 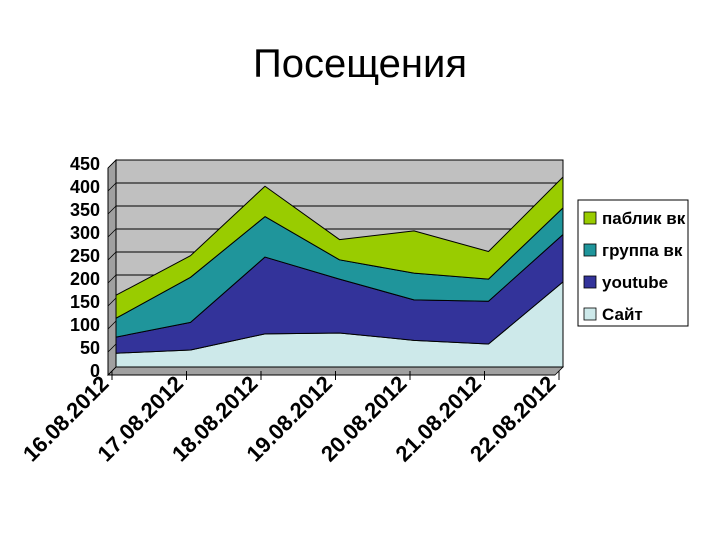 I want to click on y-tick-label: 400, so click(x=85, y=187).